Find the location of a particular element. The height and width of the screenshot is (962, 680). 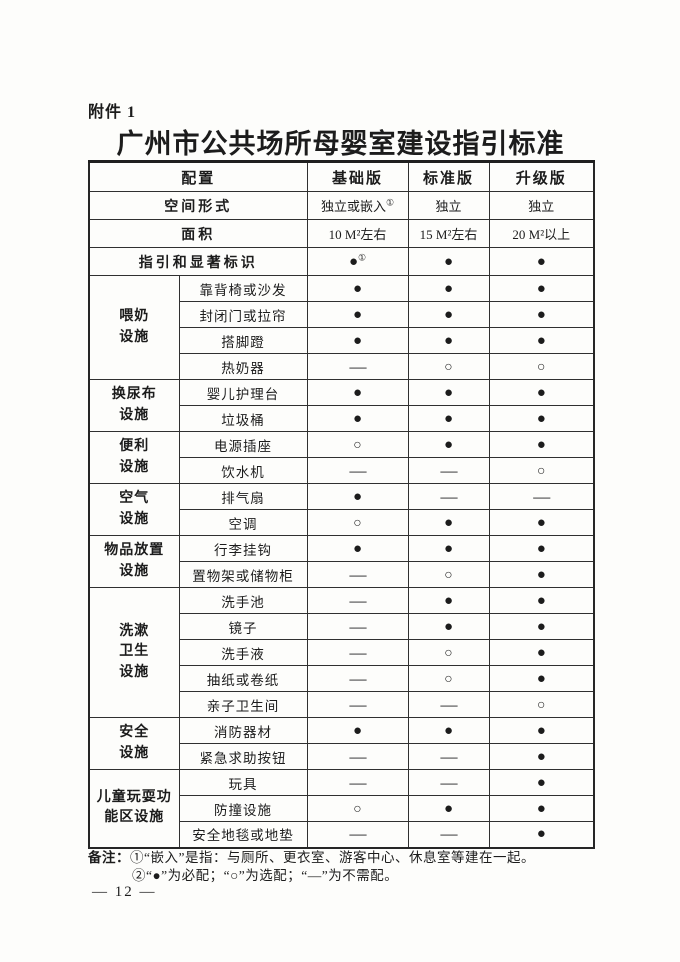

group-label: 安全 设施 is located at coordinates (134, 743).